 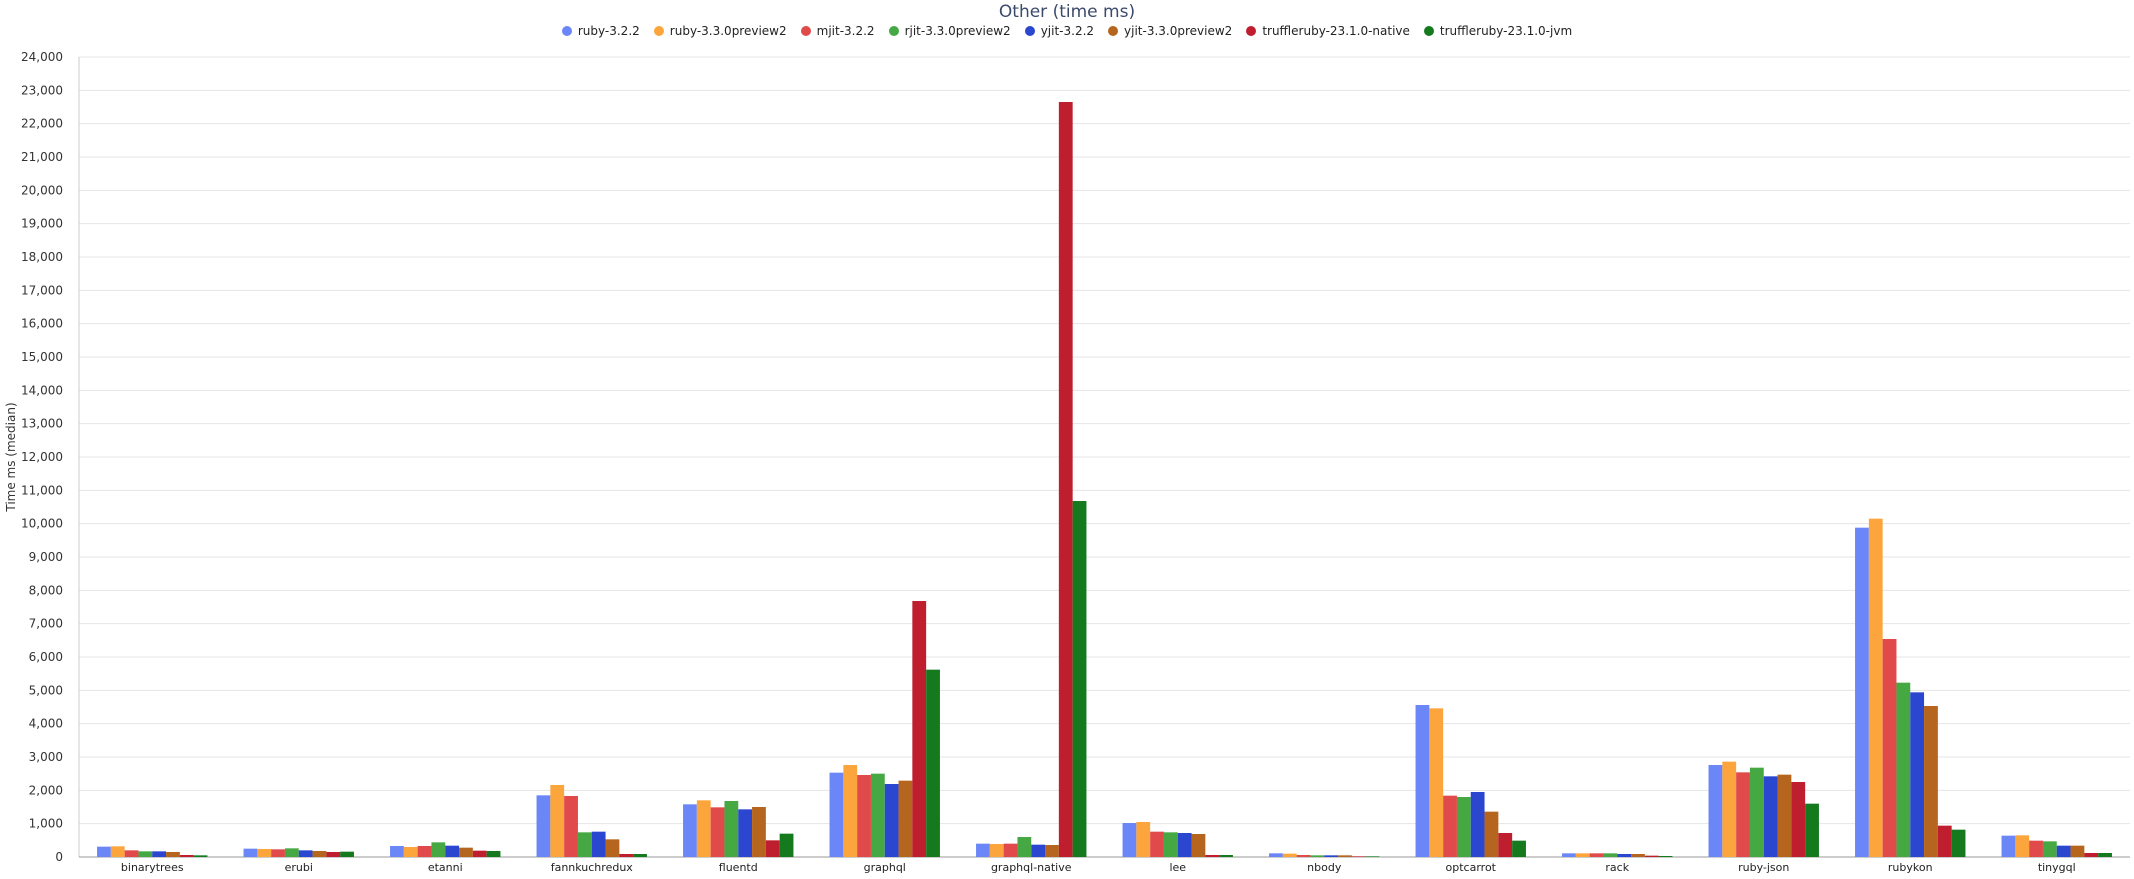 What do you see at coordinates (1177, 867) in the screenshot?
I see `x-tick-label: lee` at bounding box center [1177, 867].